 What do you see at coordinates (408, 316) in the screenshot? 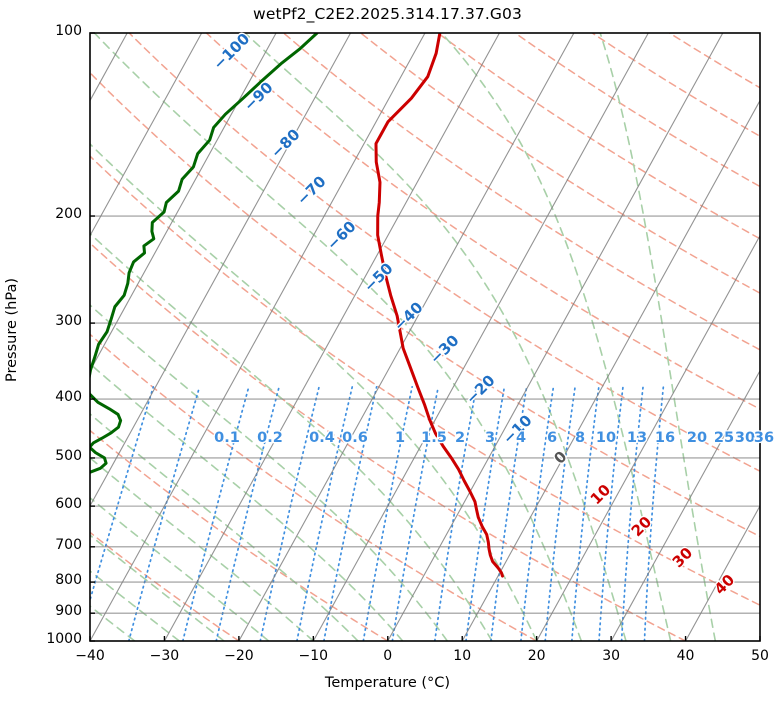
I see `isotherm-label--40: −40` at bounding box center [408, 316].